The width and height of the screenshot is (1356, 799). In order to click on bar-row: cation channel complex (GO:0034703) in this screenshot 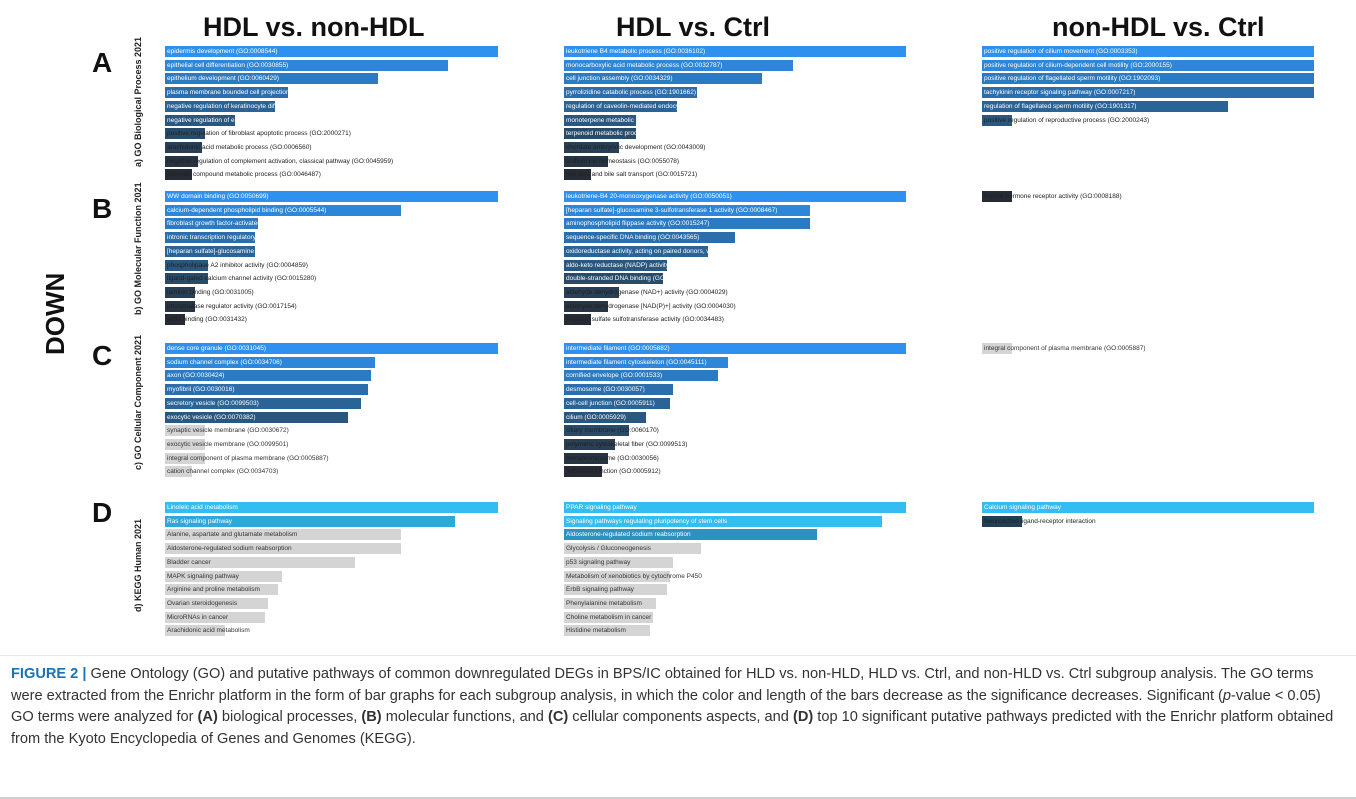, I will do `click(331, 472)`.